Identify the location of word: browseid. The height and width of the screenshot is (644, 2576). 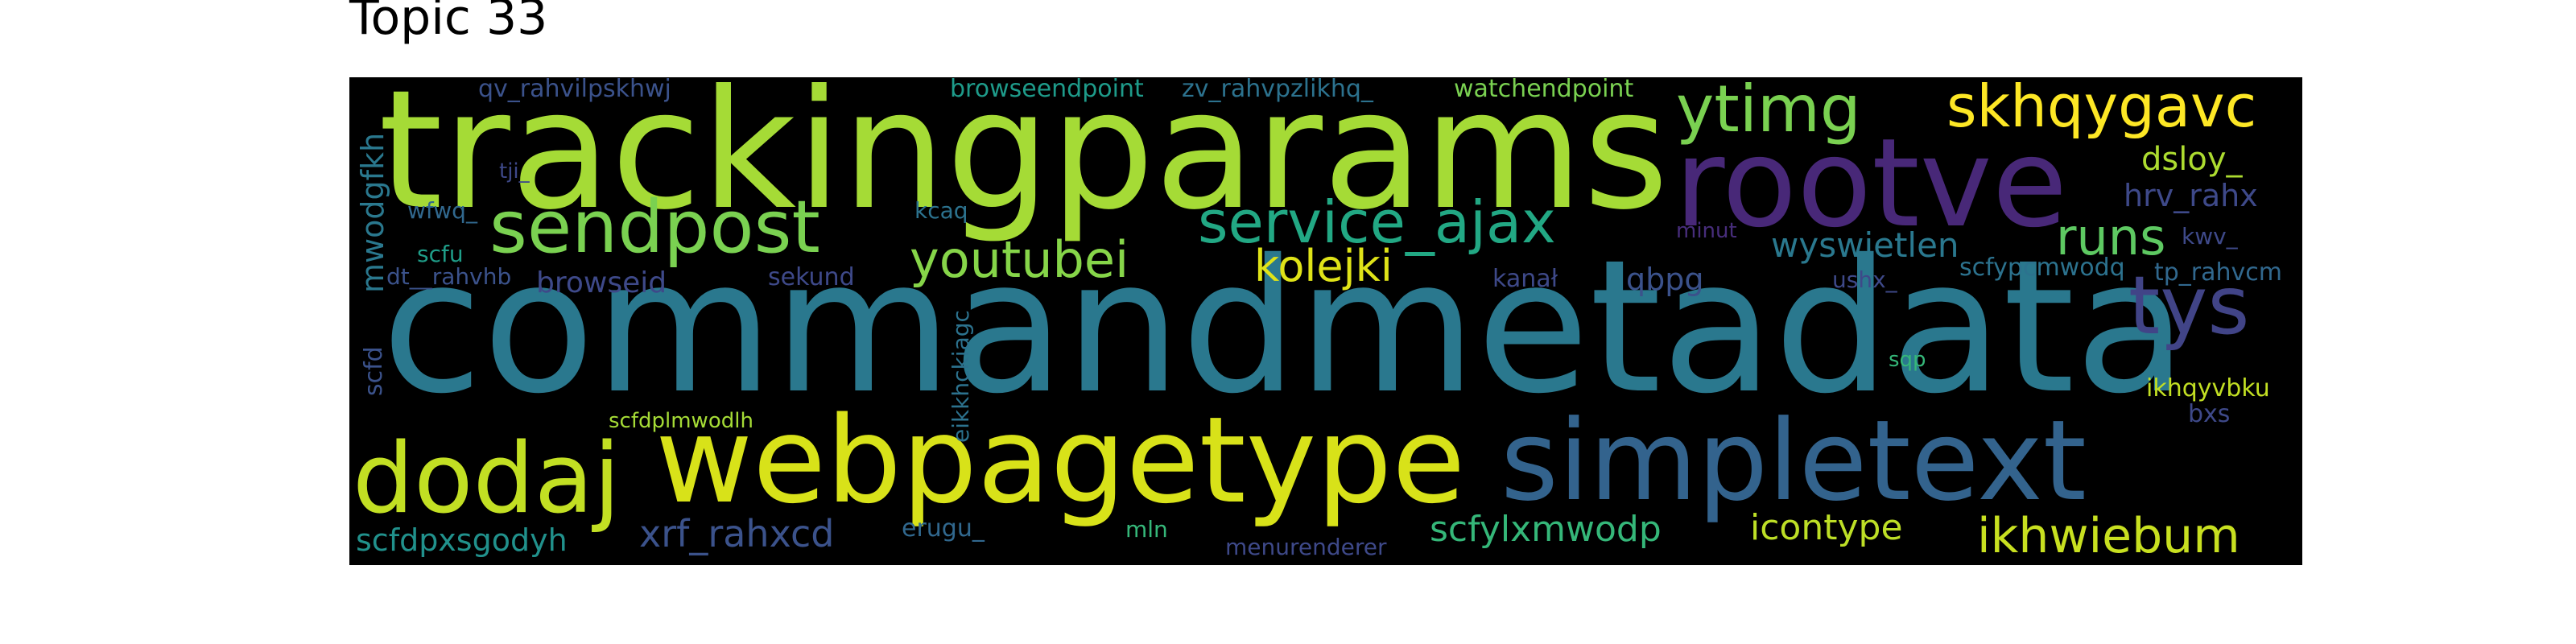
(601, 282).